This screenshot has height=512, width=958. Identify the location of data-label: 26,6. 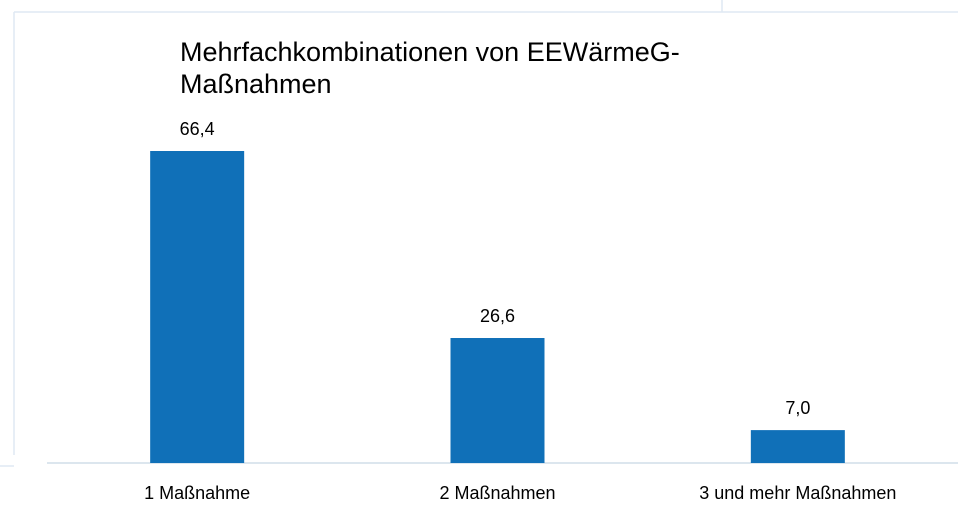
(497, 316).